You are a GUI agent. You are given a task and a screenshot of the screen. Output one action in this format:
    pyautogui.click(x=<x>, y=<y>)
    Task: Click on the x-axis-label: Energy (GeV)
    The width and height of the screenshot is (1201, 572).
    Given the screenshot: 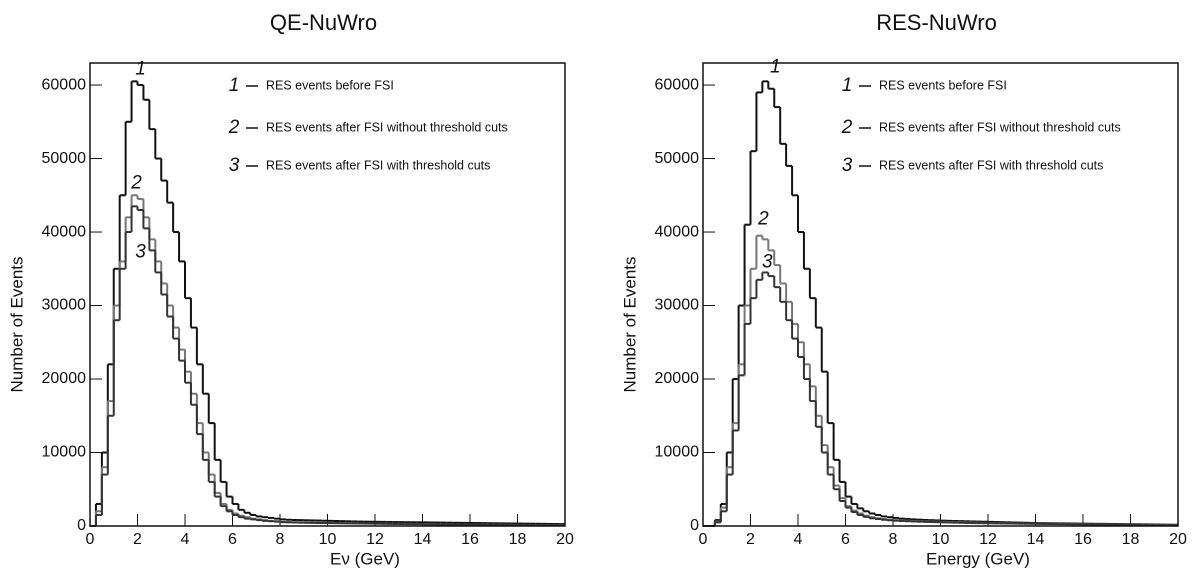 What is the action you would take?
    pyautogui.click(x=978, y=558)
    